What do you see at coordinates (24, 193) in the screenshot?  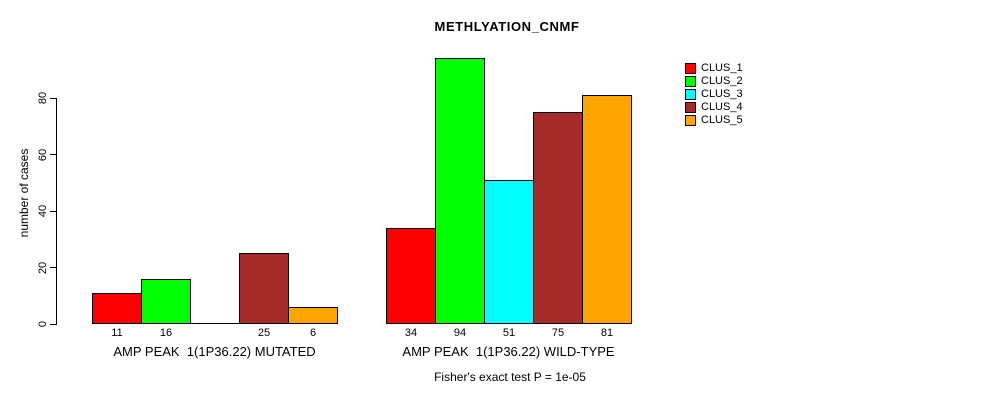 I see `y-axis-label: number of cases` at bounding box center [24, 193].